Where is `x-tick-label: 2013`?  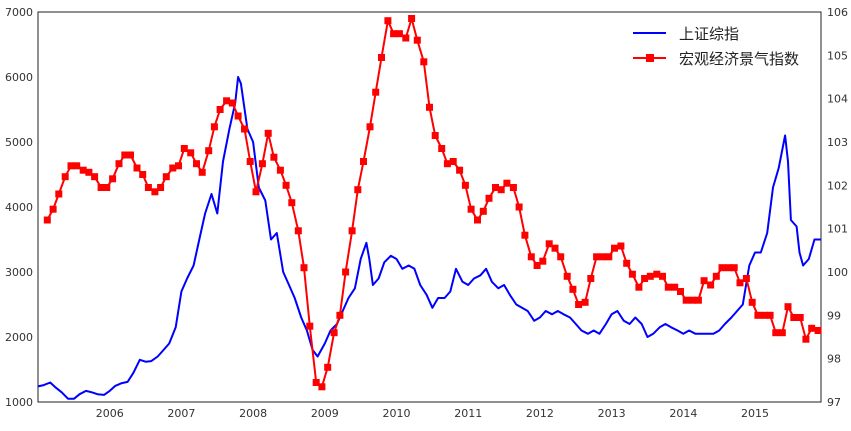
x-tick-label: 2013 is located at coordinates (612, 413).